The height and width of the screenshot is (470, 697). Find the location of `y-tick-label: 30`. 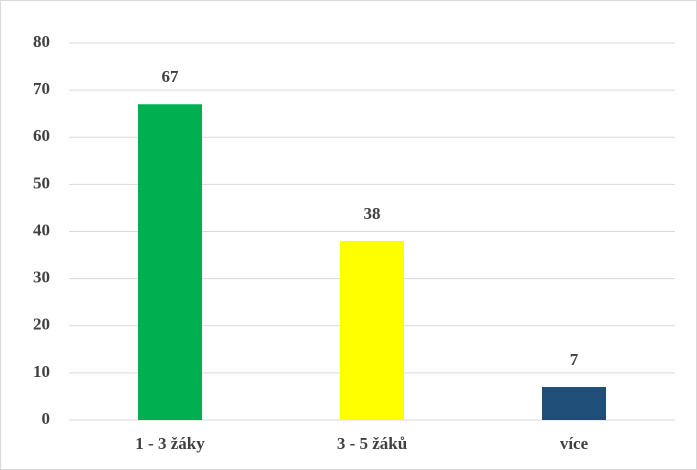

y-tick-label: 30 is located at coordinates (41, 277).